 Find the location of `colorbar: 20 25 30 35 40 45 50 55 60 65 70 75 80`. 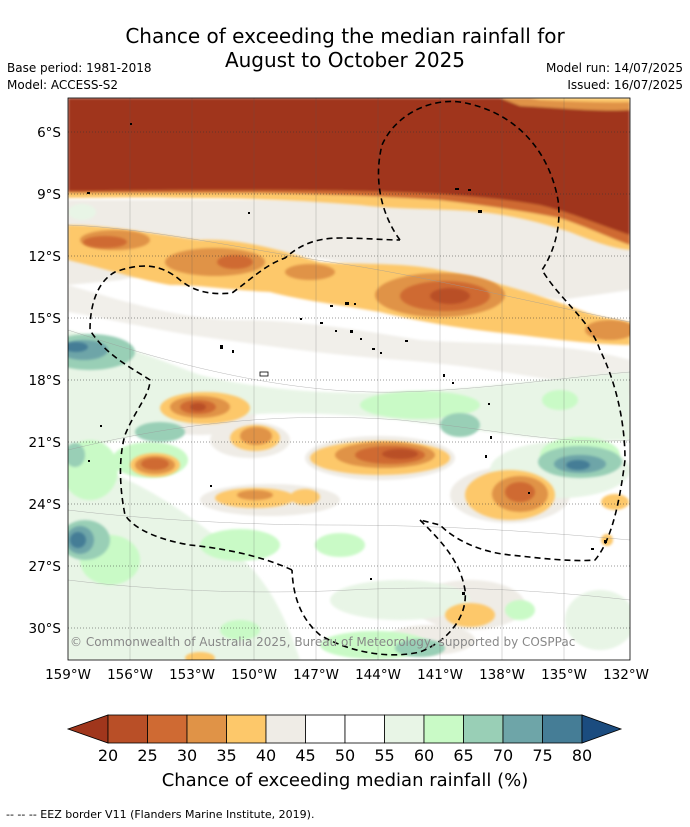

colorbar: 20 25 30 35 40 45 50 55 60 65 70 75 80 is located at coordinates (344, 739).